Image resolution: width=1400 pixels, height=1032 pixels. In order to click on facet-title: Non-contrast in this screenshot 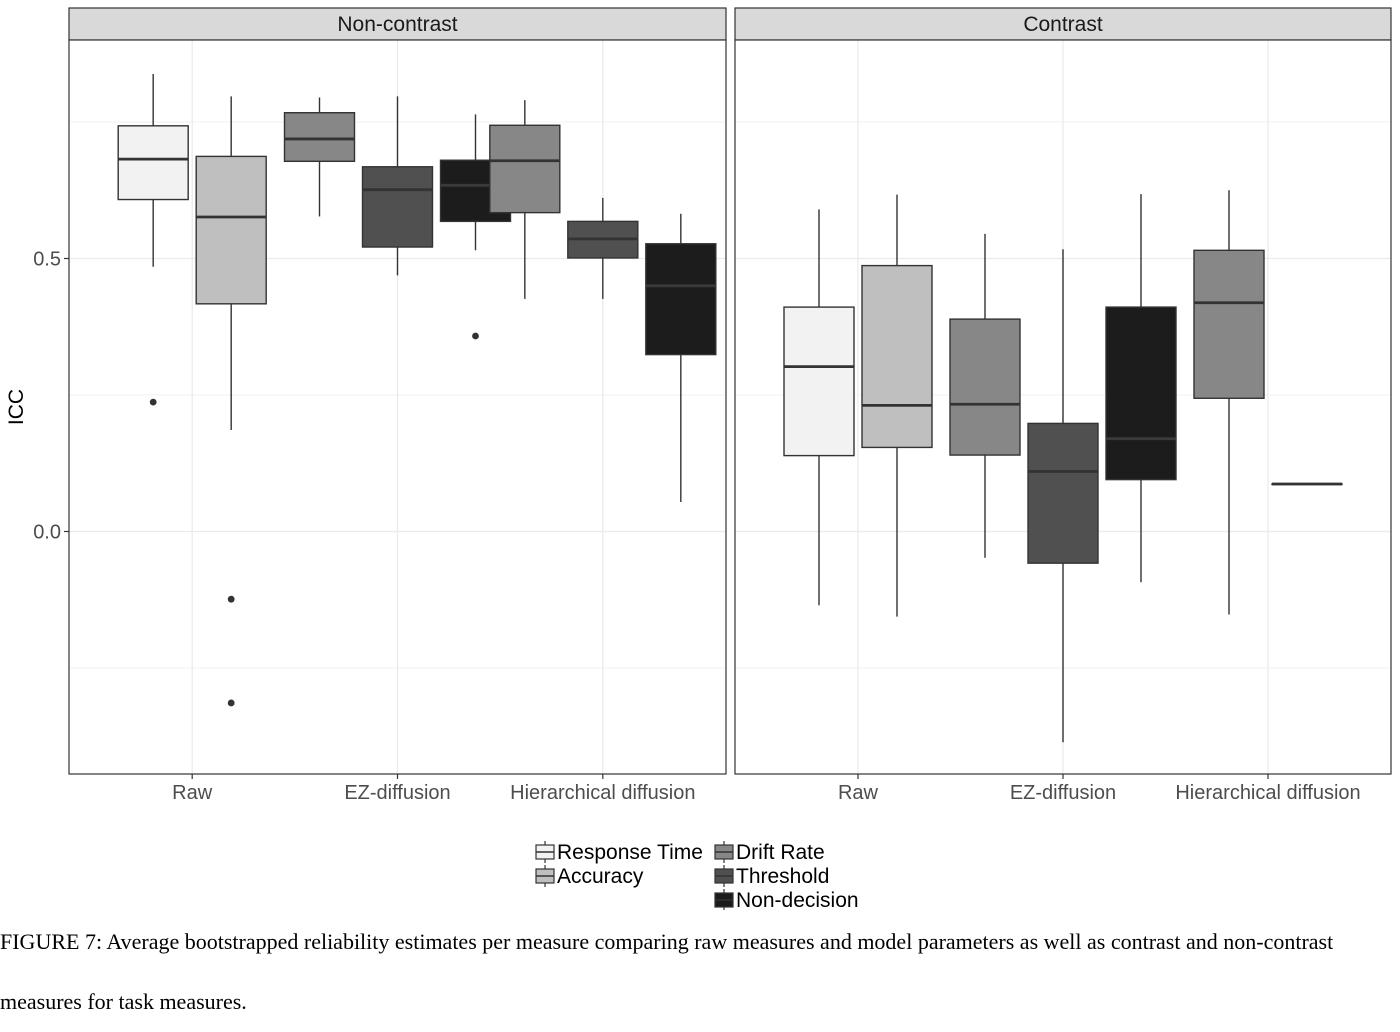, I will do `click(397, 24)`.